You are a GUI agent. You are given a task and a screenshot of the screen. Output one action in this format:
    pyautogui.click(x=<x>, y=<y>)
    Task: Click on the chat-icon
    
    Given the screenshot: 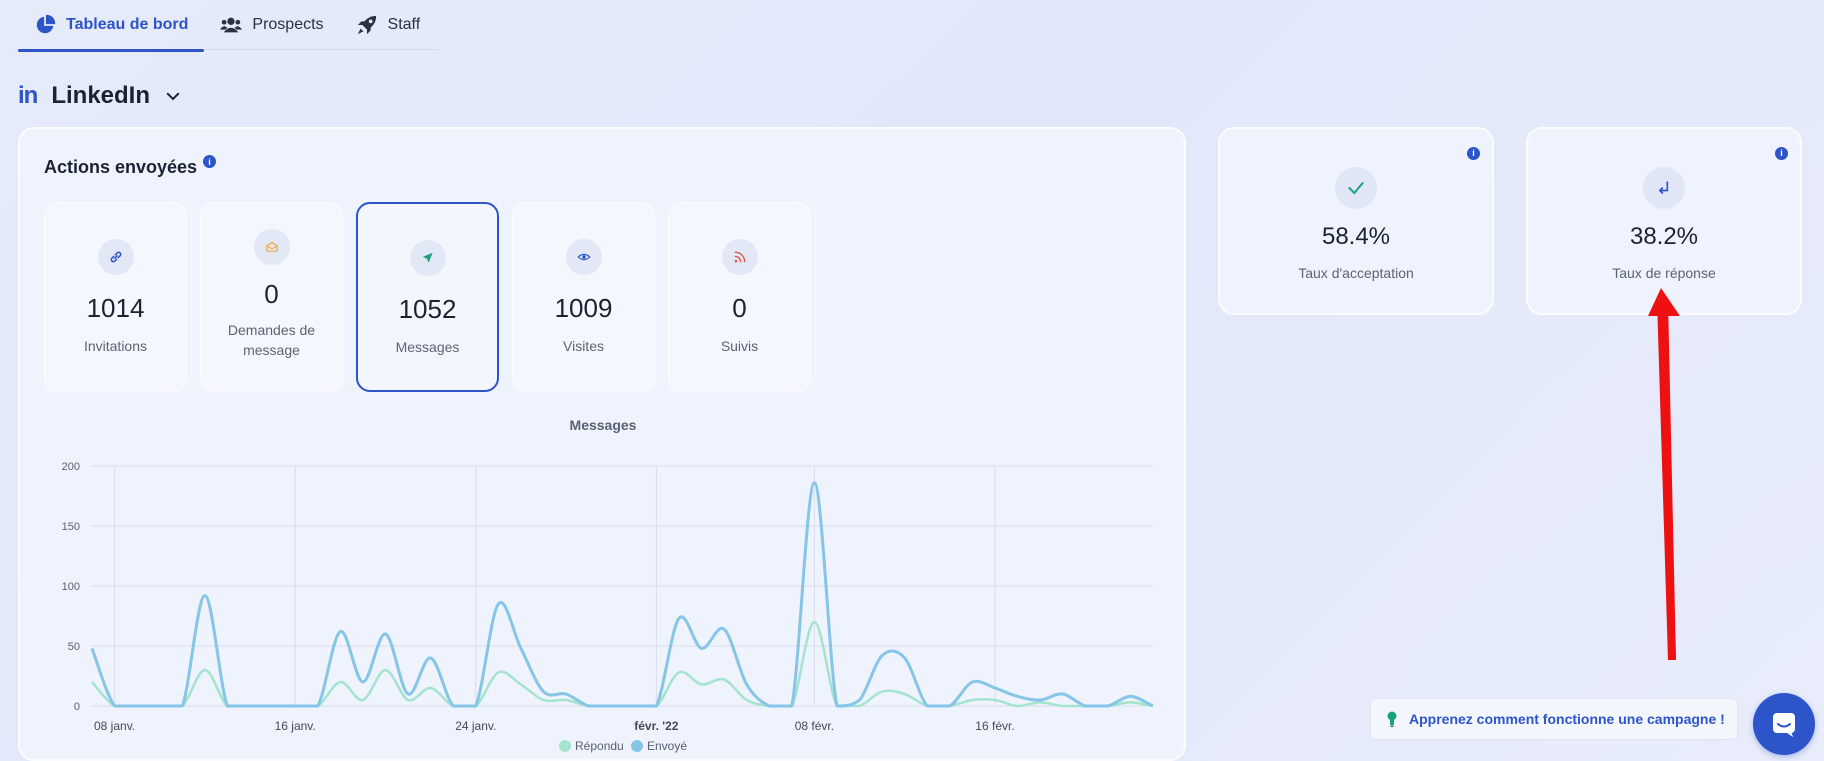 What is the action you would take?
    pyautogui.click(x=1784, y=725)
    